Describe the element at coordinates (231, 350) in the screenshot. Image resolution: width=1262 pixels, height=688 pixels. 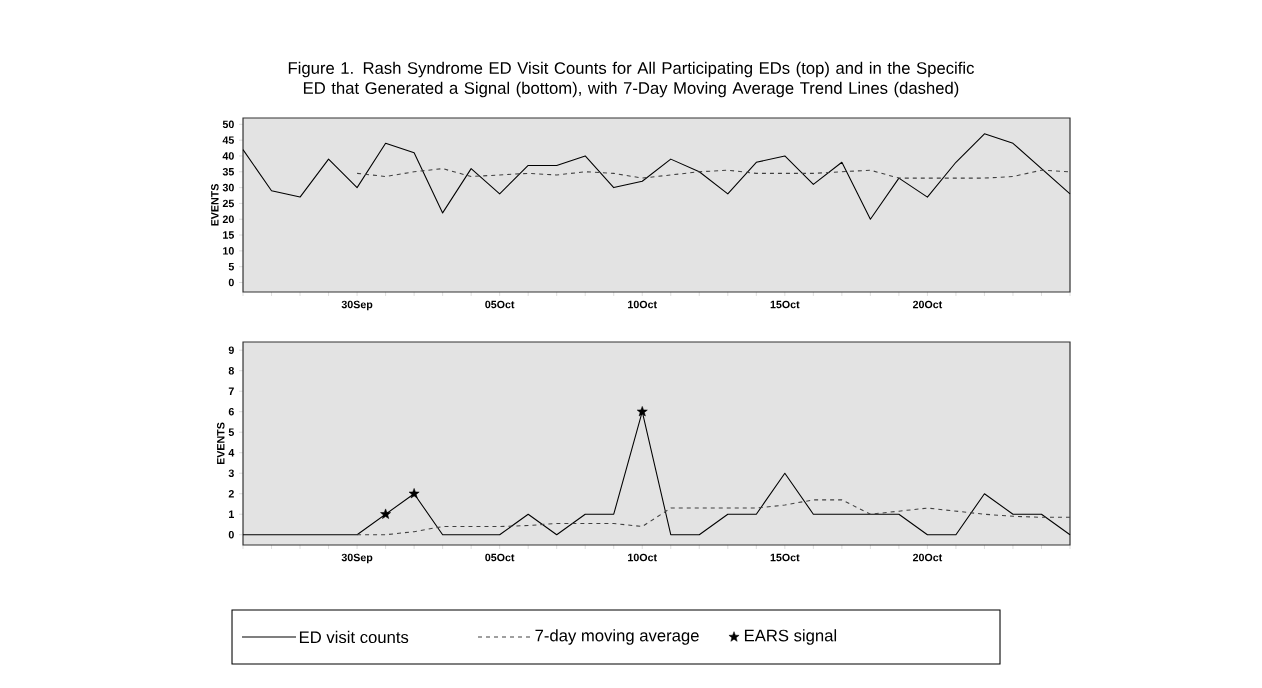
I see `y-tick-label: 9` at that location.